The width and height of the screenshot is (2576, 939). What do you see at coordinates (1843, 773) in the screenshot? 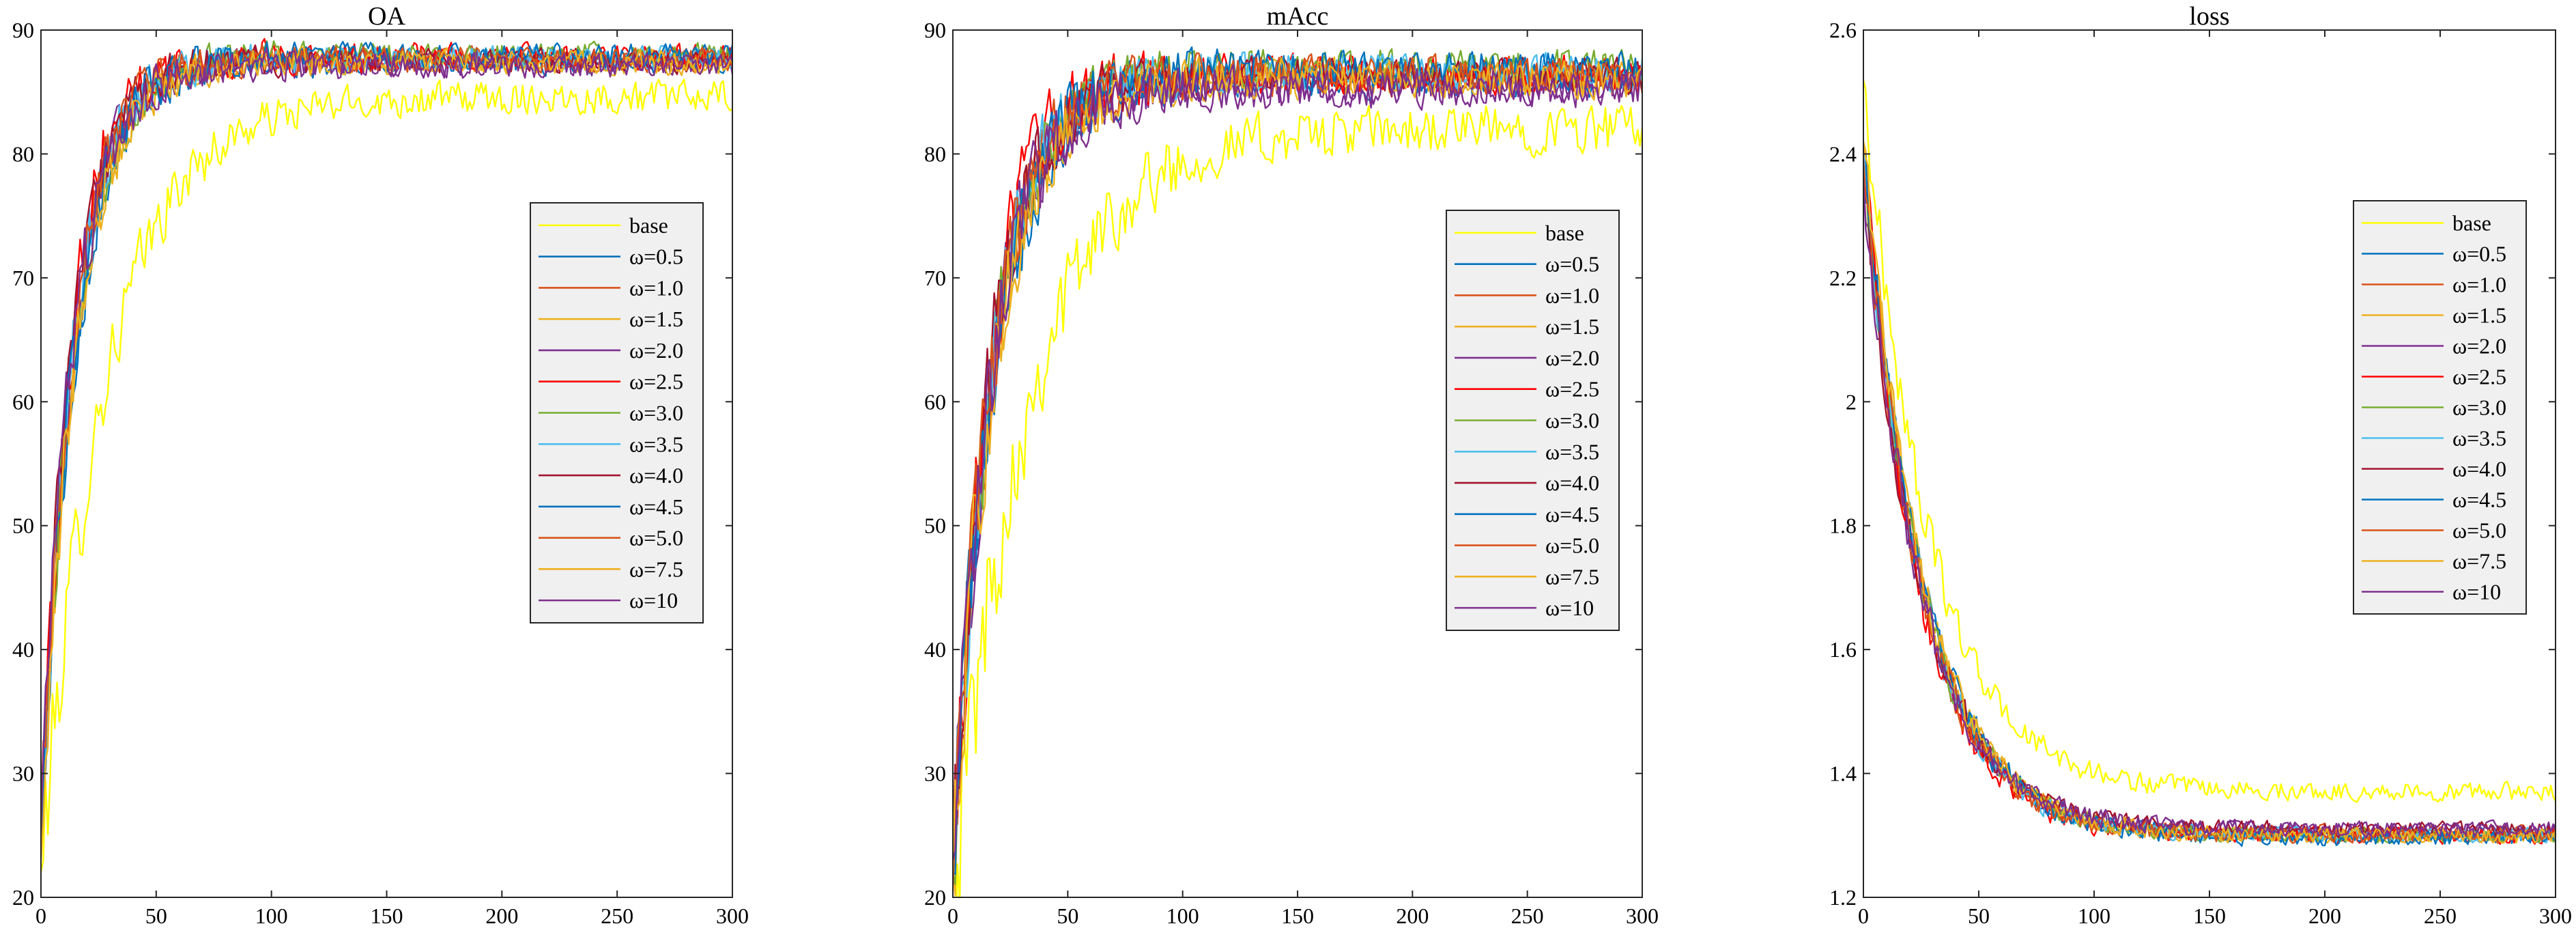
I see `y-tick-label: 1.4` at bounding box center [1843, 773].